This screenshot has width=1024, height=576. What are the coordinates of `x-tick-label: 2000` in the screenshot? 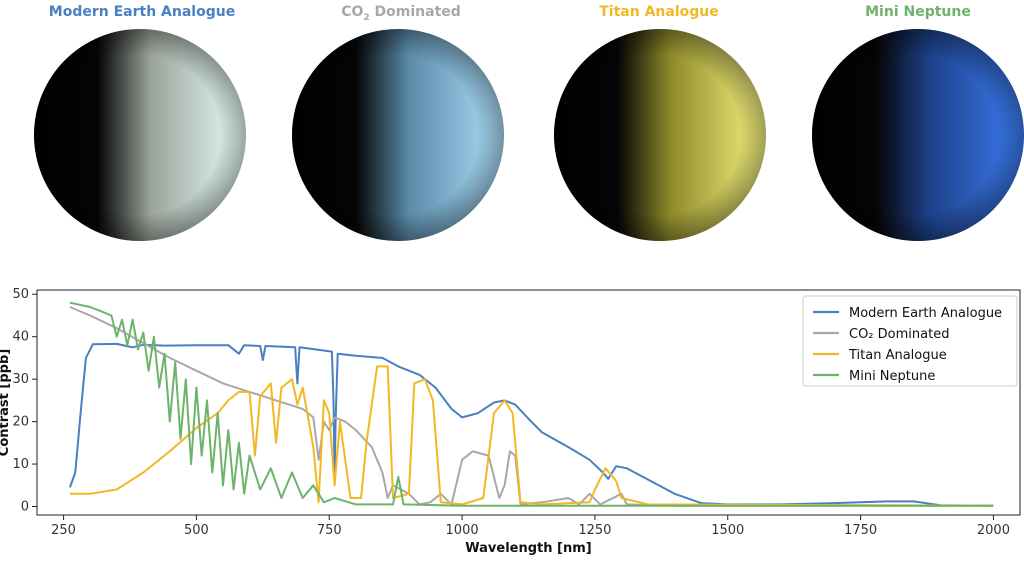 It's located at (993, 530).